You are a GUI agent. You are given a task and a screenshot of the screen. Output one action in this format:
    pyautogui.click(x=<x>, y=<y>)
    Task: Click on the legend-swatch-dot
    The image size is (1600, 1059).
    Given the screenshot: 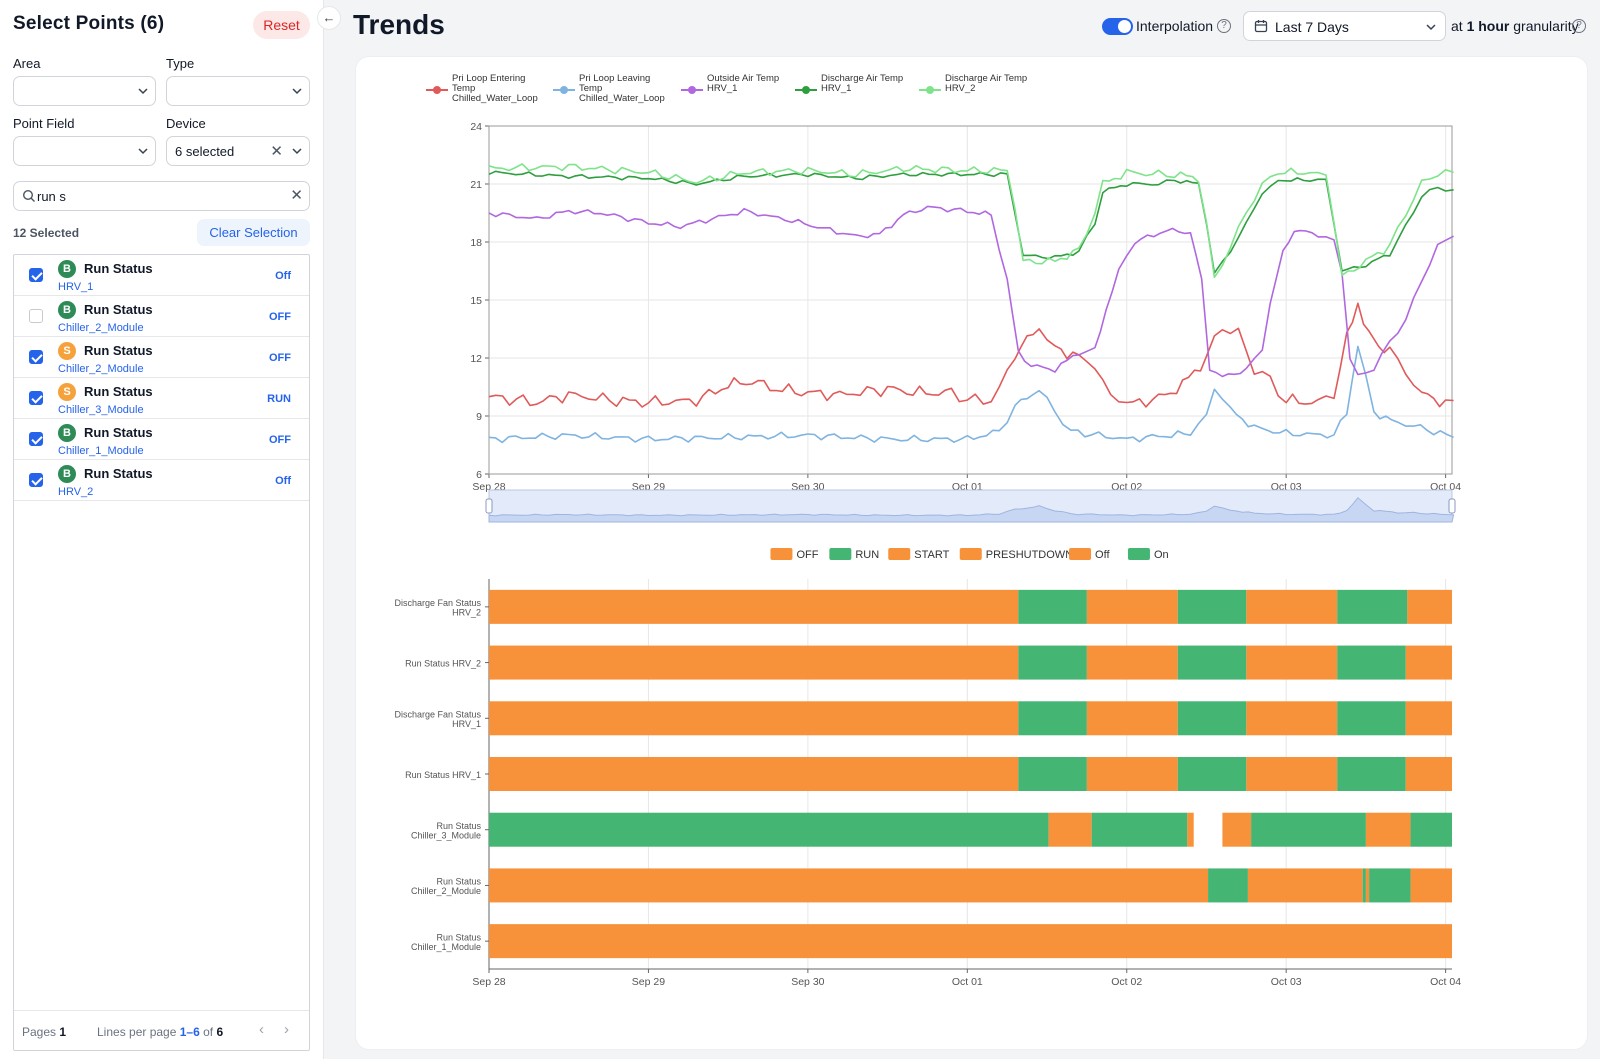 What is the action you would take?
    pyautogui.click(x=564, y=90)
    